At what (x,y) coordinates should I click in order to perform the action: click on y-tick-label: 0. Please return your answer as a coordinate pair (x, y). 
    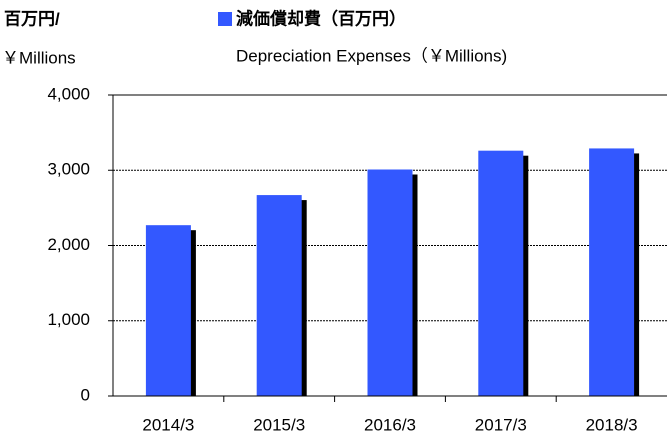
    Looking at the image, I should click on (85, 394).